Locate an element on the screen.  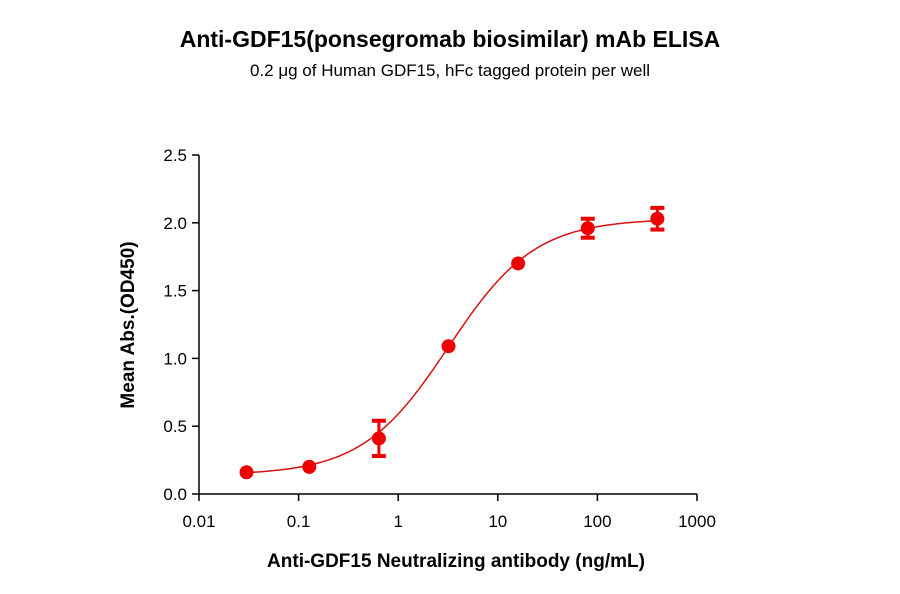
x-tick-label: 0.01 is located at coordinates (198, 521).